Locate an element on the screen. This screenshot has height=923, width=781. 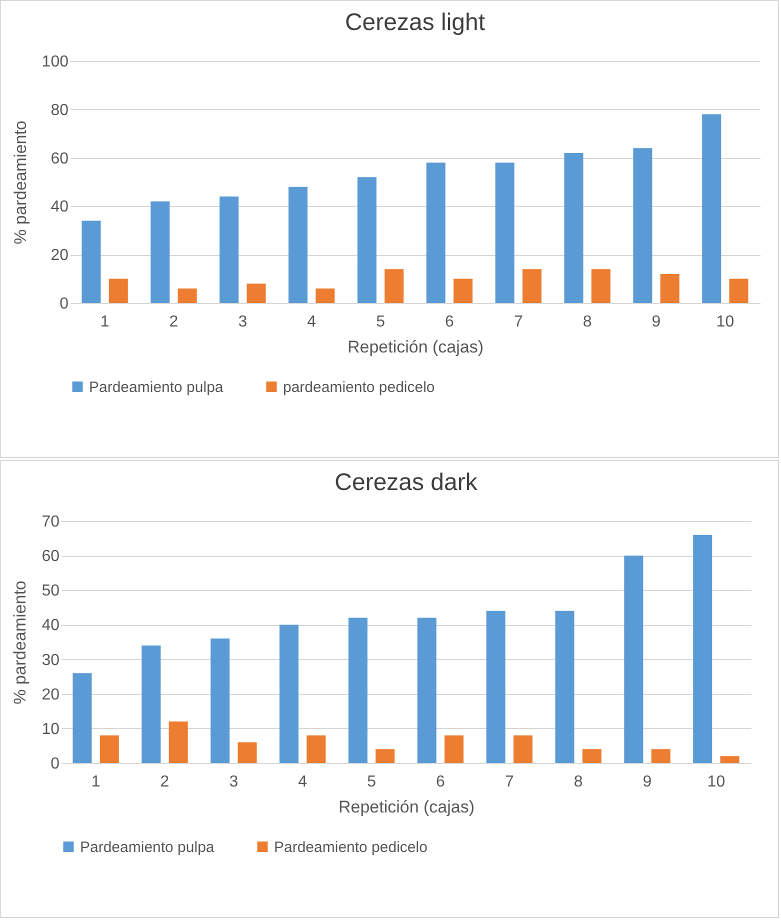
y-tick-label: 80 is located at coordinates (59, 110).